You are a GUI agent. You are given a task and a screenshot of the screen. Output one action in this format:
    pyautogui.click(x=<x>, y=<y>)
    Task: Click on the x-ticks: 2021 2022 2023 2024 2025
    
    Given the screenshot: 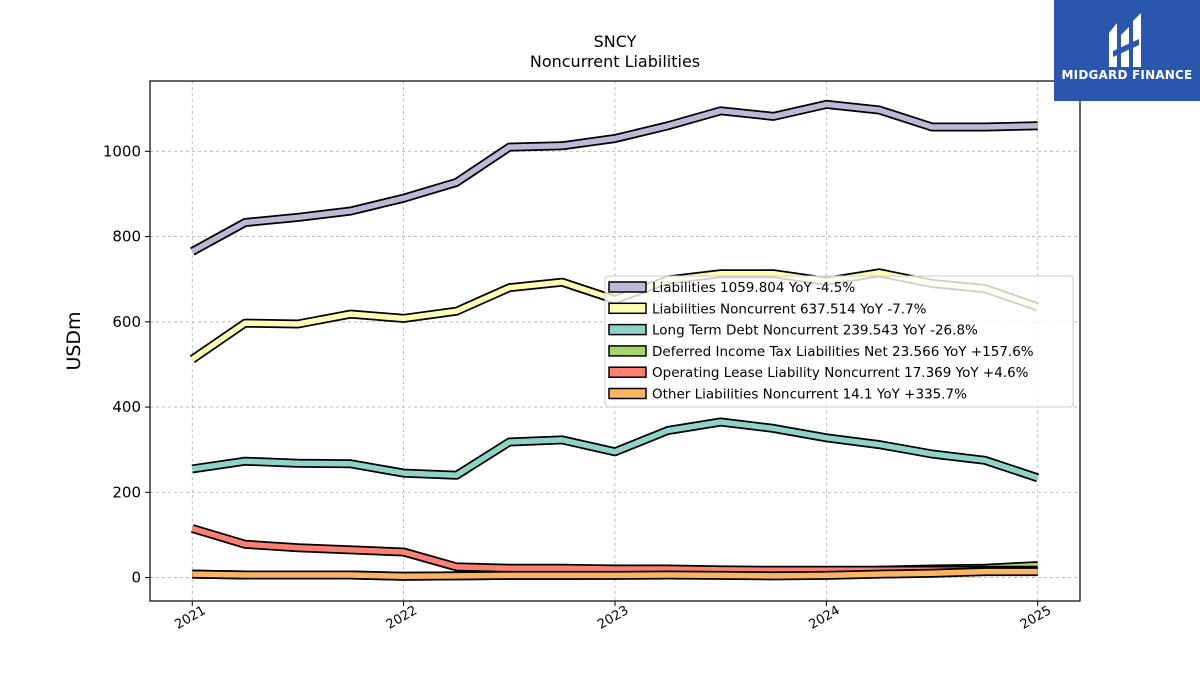 What is the action you would take?
    pyautogui.click(x=613, y=617)
    